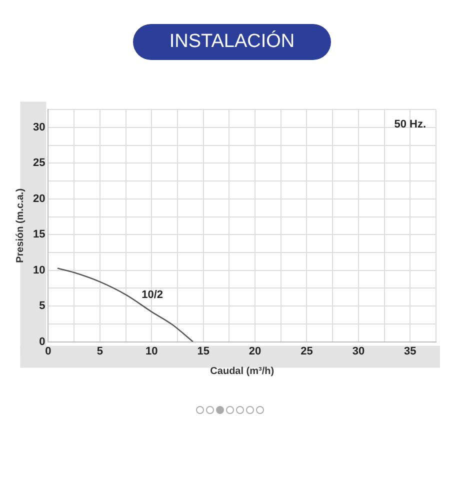 Image resolution: width=456 pixels, height=500 pixels. I want to click on y-tick-label: 20, so click(39, 198).